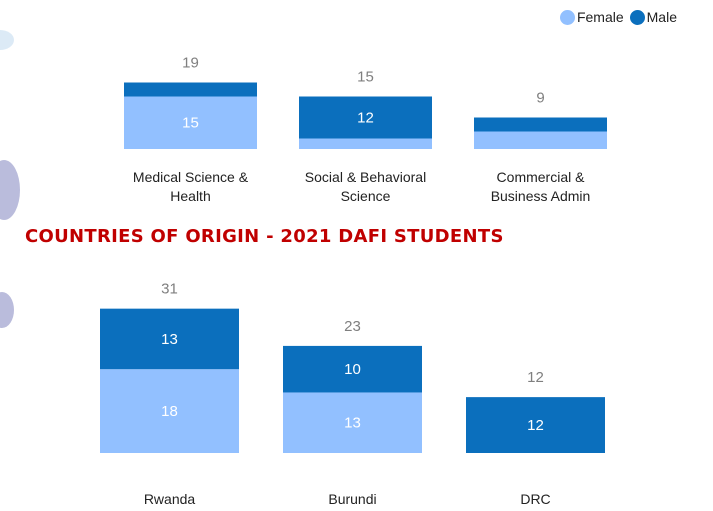 The height and width of the screenshot is (511, 713). What do you see at coordinates (535, 499) in the screenshot?
I see `x-tick-label: DRC` at bounding box center [535, 499].